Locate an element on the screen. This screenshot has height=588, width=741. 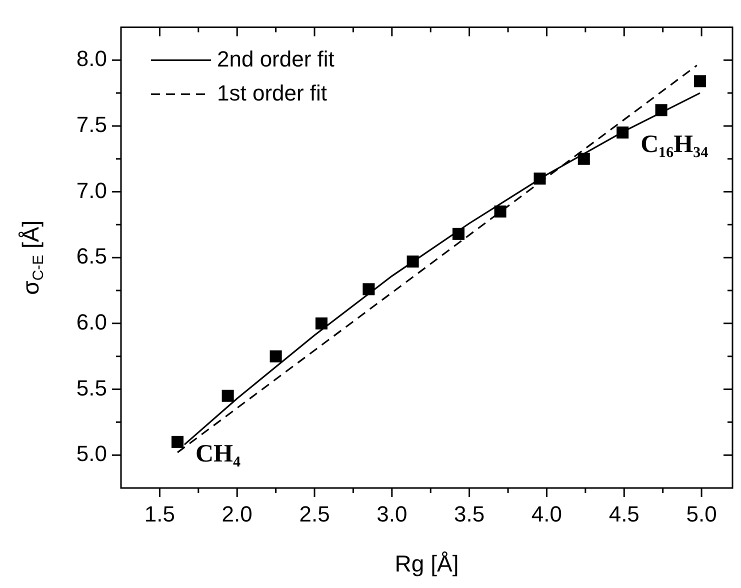
y-tick-label: 7.5 is located at coordinates (91, 125).